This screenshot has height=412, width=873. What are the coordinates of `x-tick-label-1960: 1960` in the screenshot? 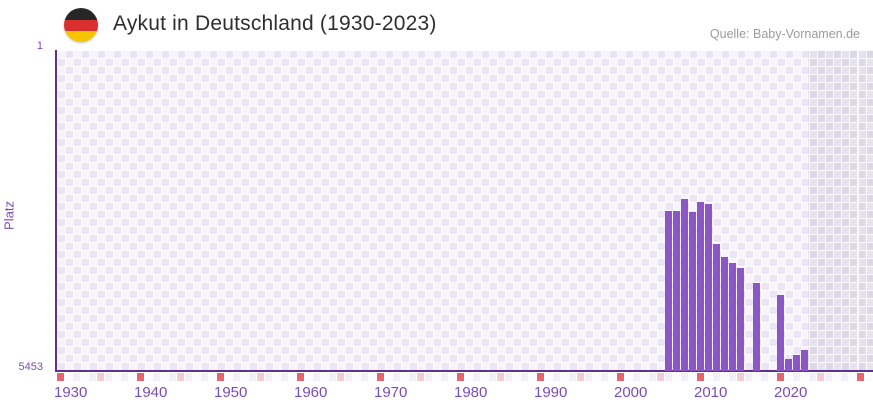 It's located at (311, 392).